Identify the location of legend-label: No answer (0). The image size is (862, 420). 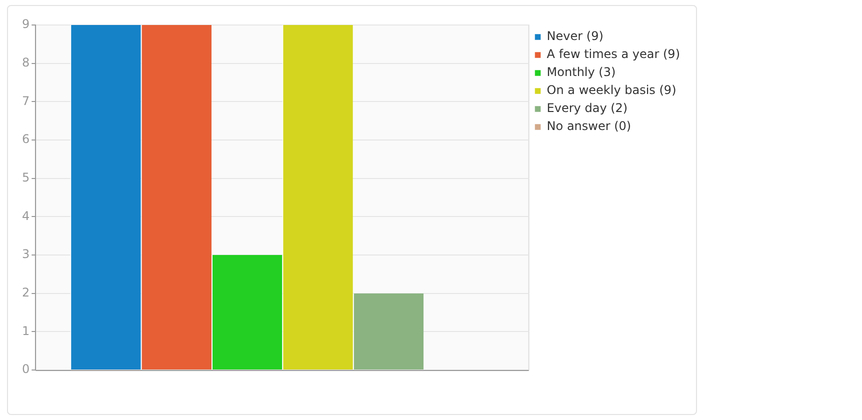
(589, 126).